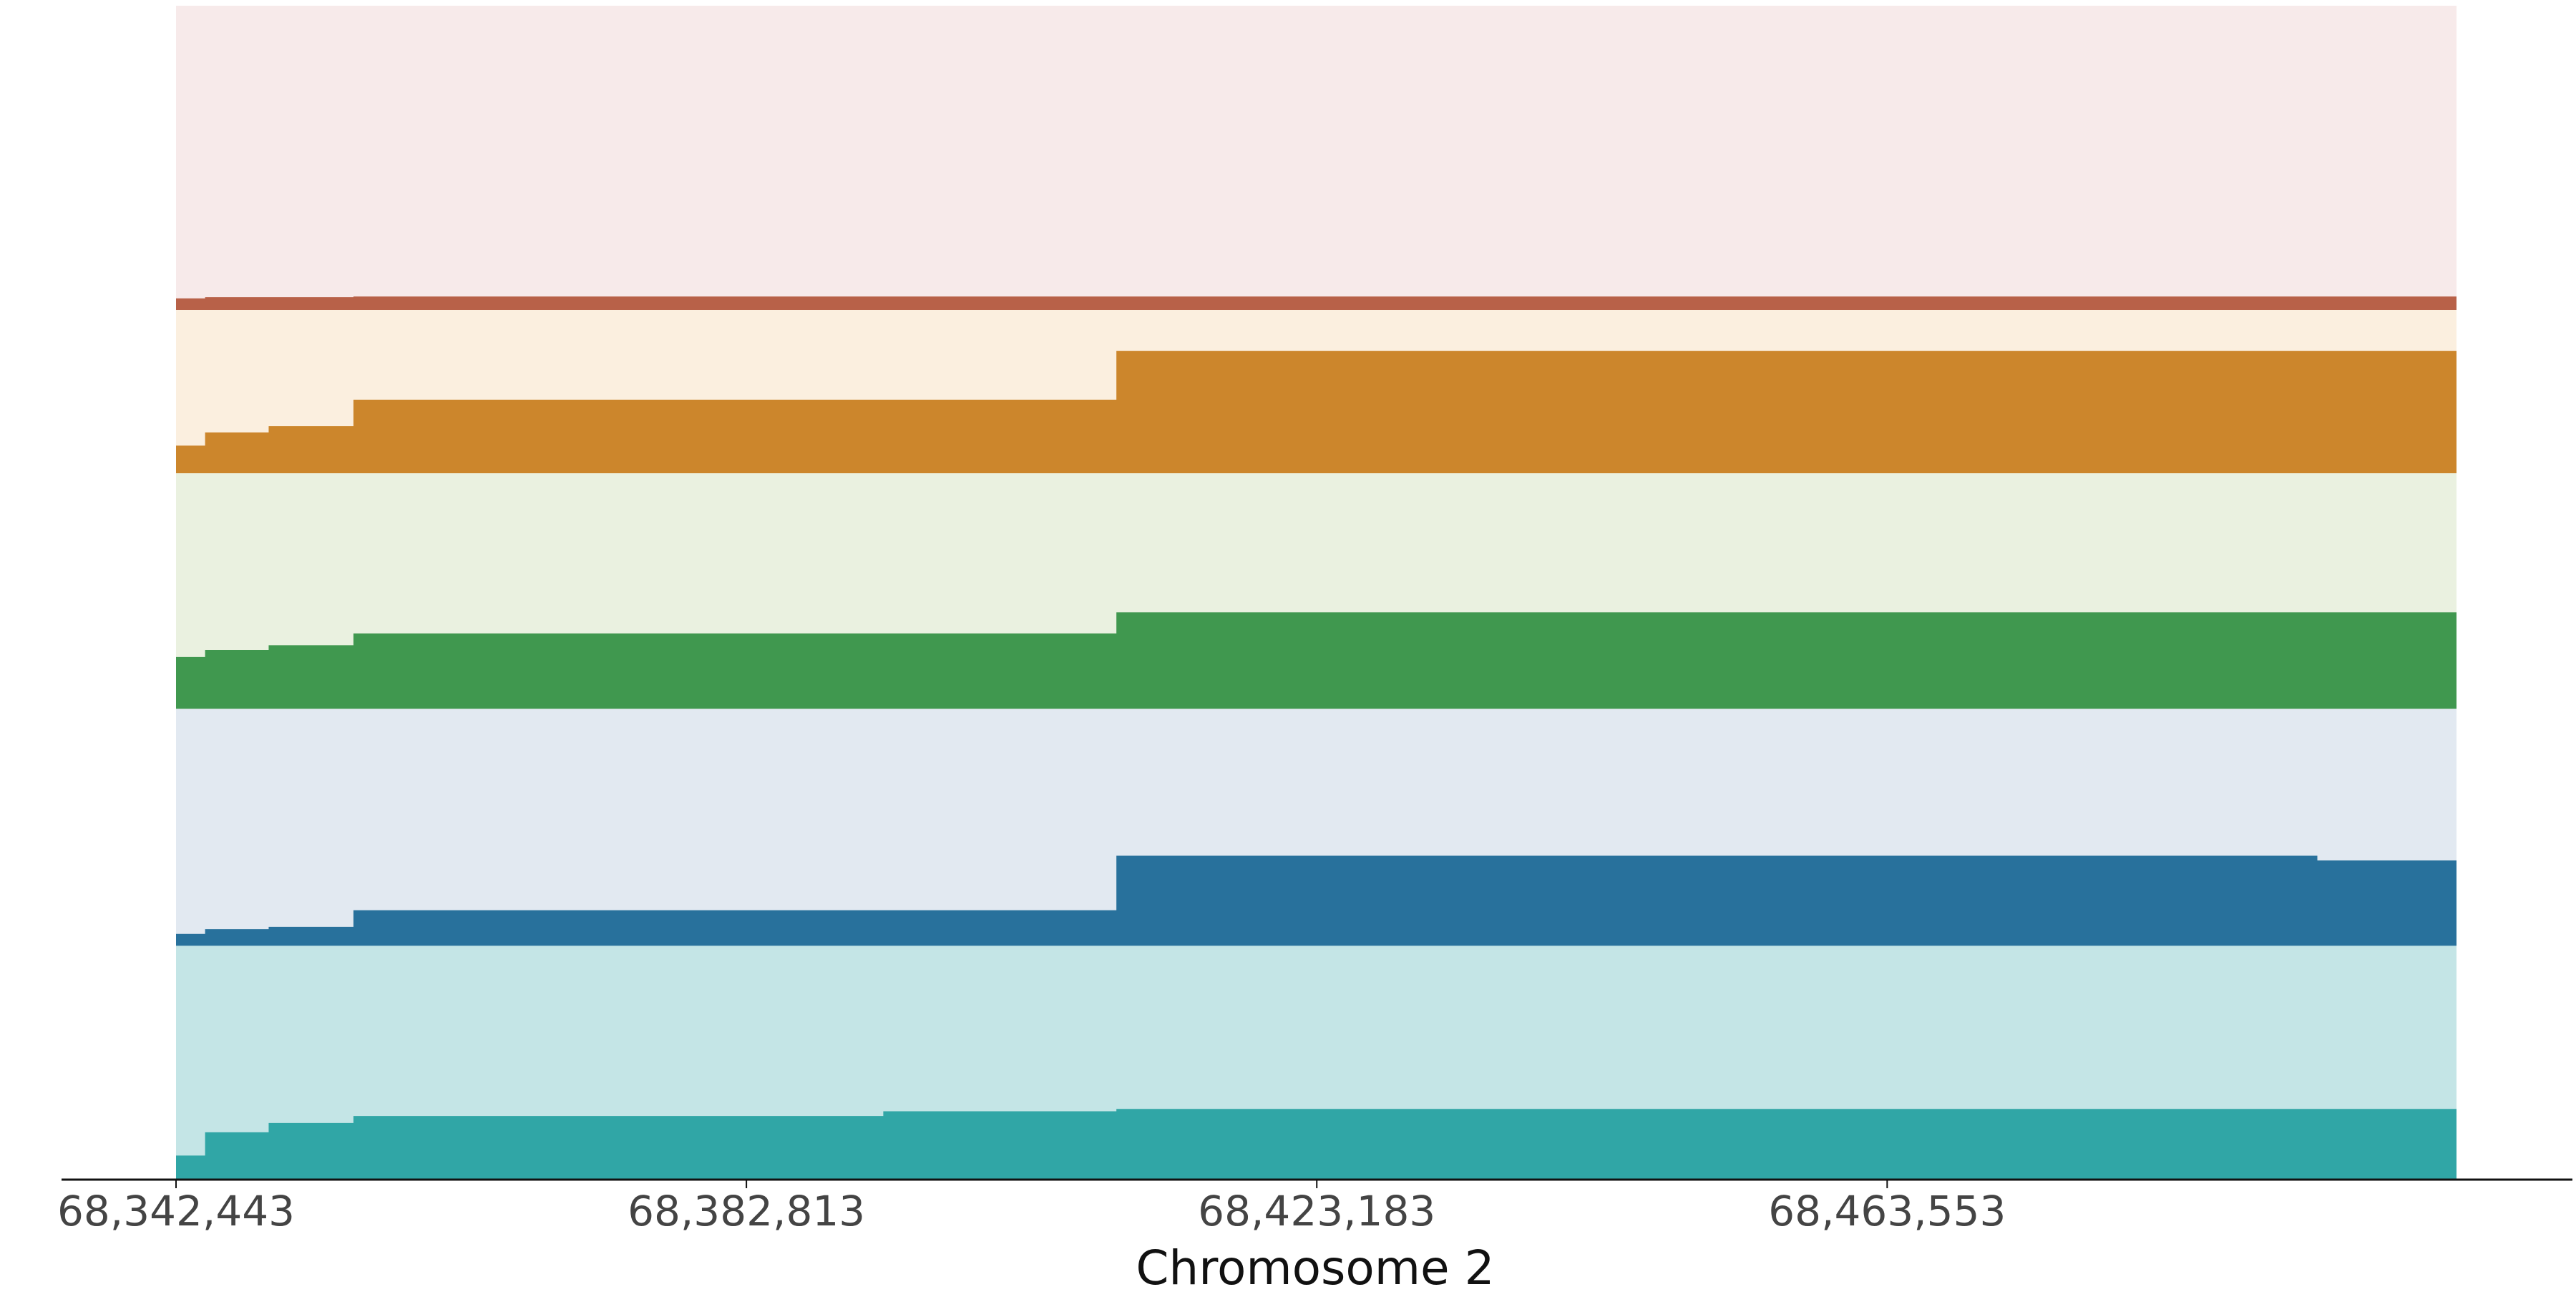 The height and width of the screenshot is (1292, 2576). Describe the element at coordinates (1031, 1207) in the screenshot. I see `x-ticks: 68,342,443 68,382,813 68,423,183 68,463,553` at that location.